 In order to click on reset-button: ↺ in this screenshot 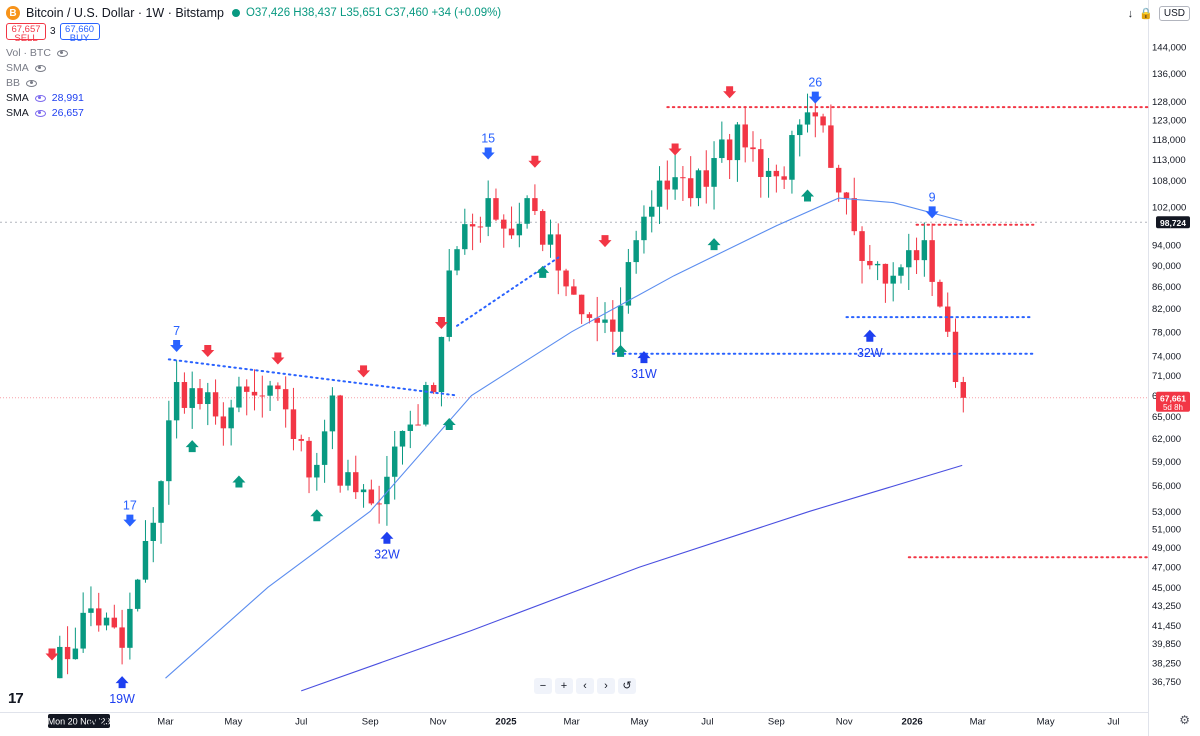, I will do `click(627, 686)`.